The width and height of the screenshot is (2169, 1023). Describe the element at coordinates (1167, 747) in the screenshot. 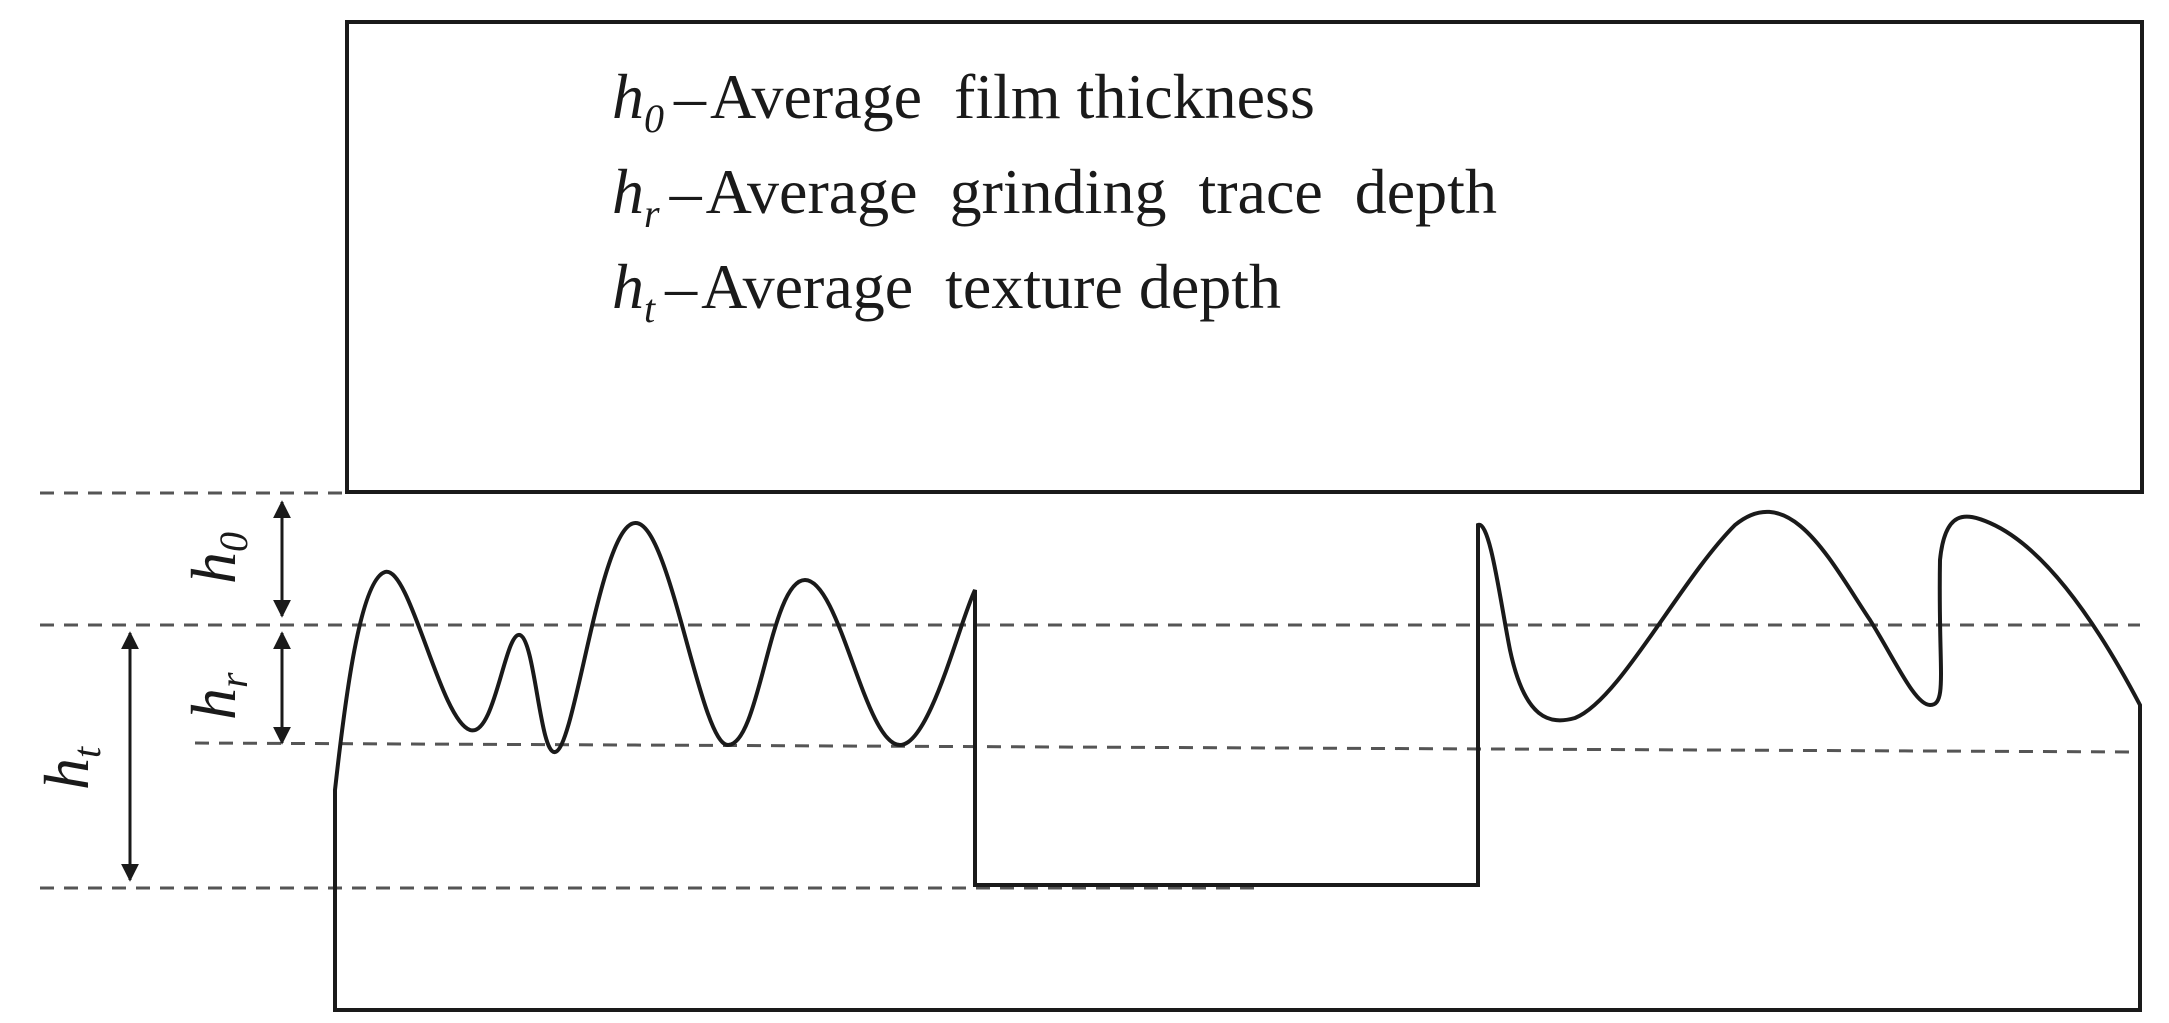

I see `reference-line-valley` at that location.